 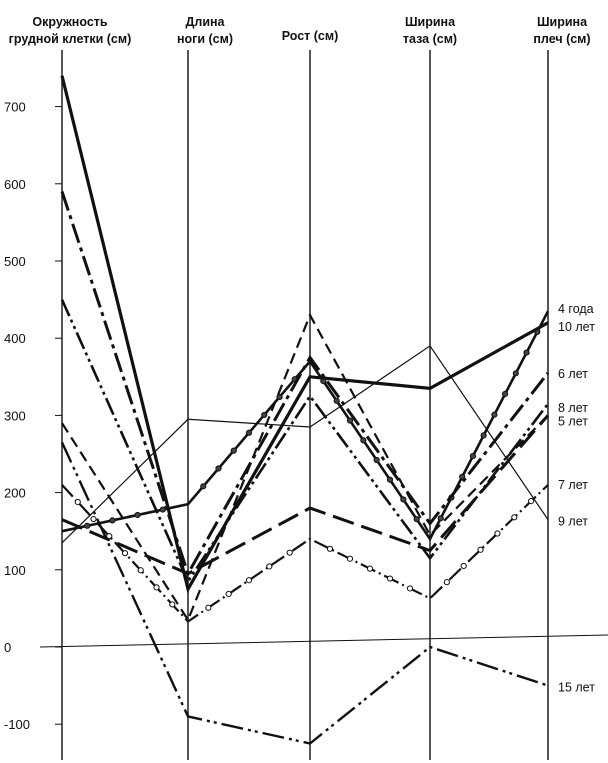 What do you see at coordinates (205, 22) in the screenshot?
I see `axis-title: Длина` at bounding box center [205, 22].